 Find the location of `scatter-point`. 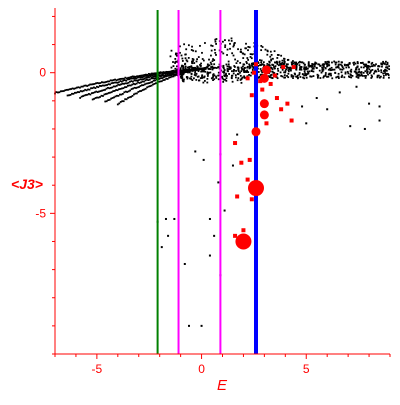

scatter-point is located at coordinates (214, 235).